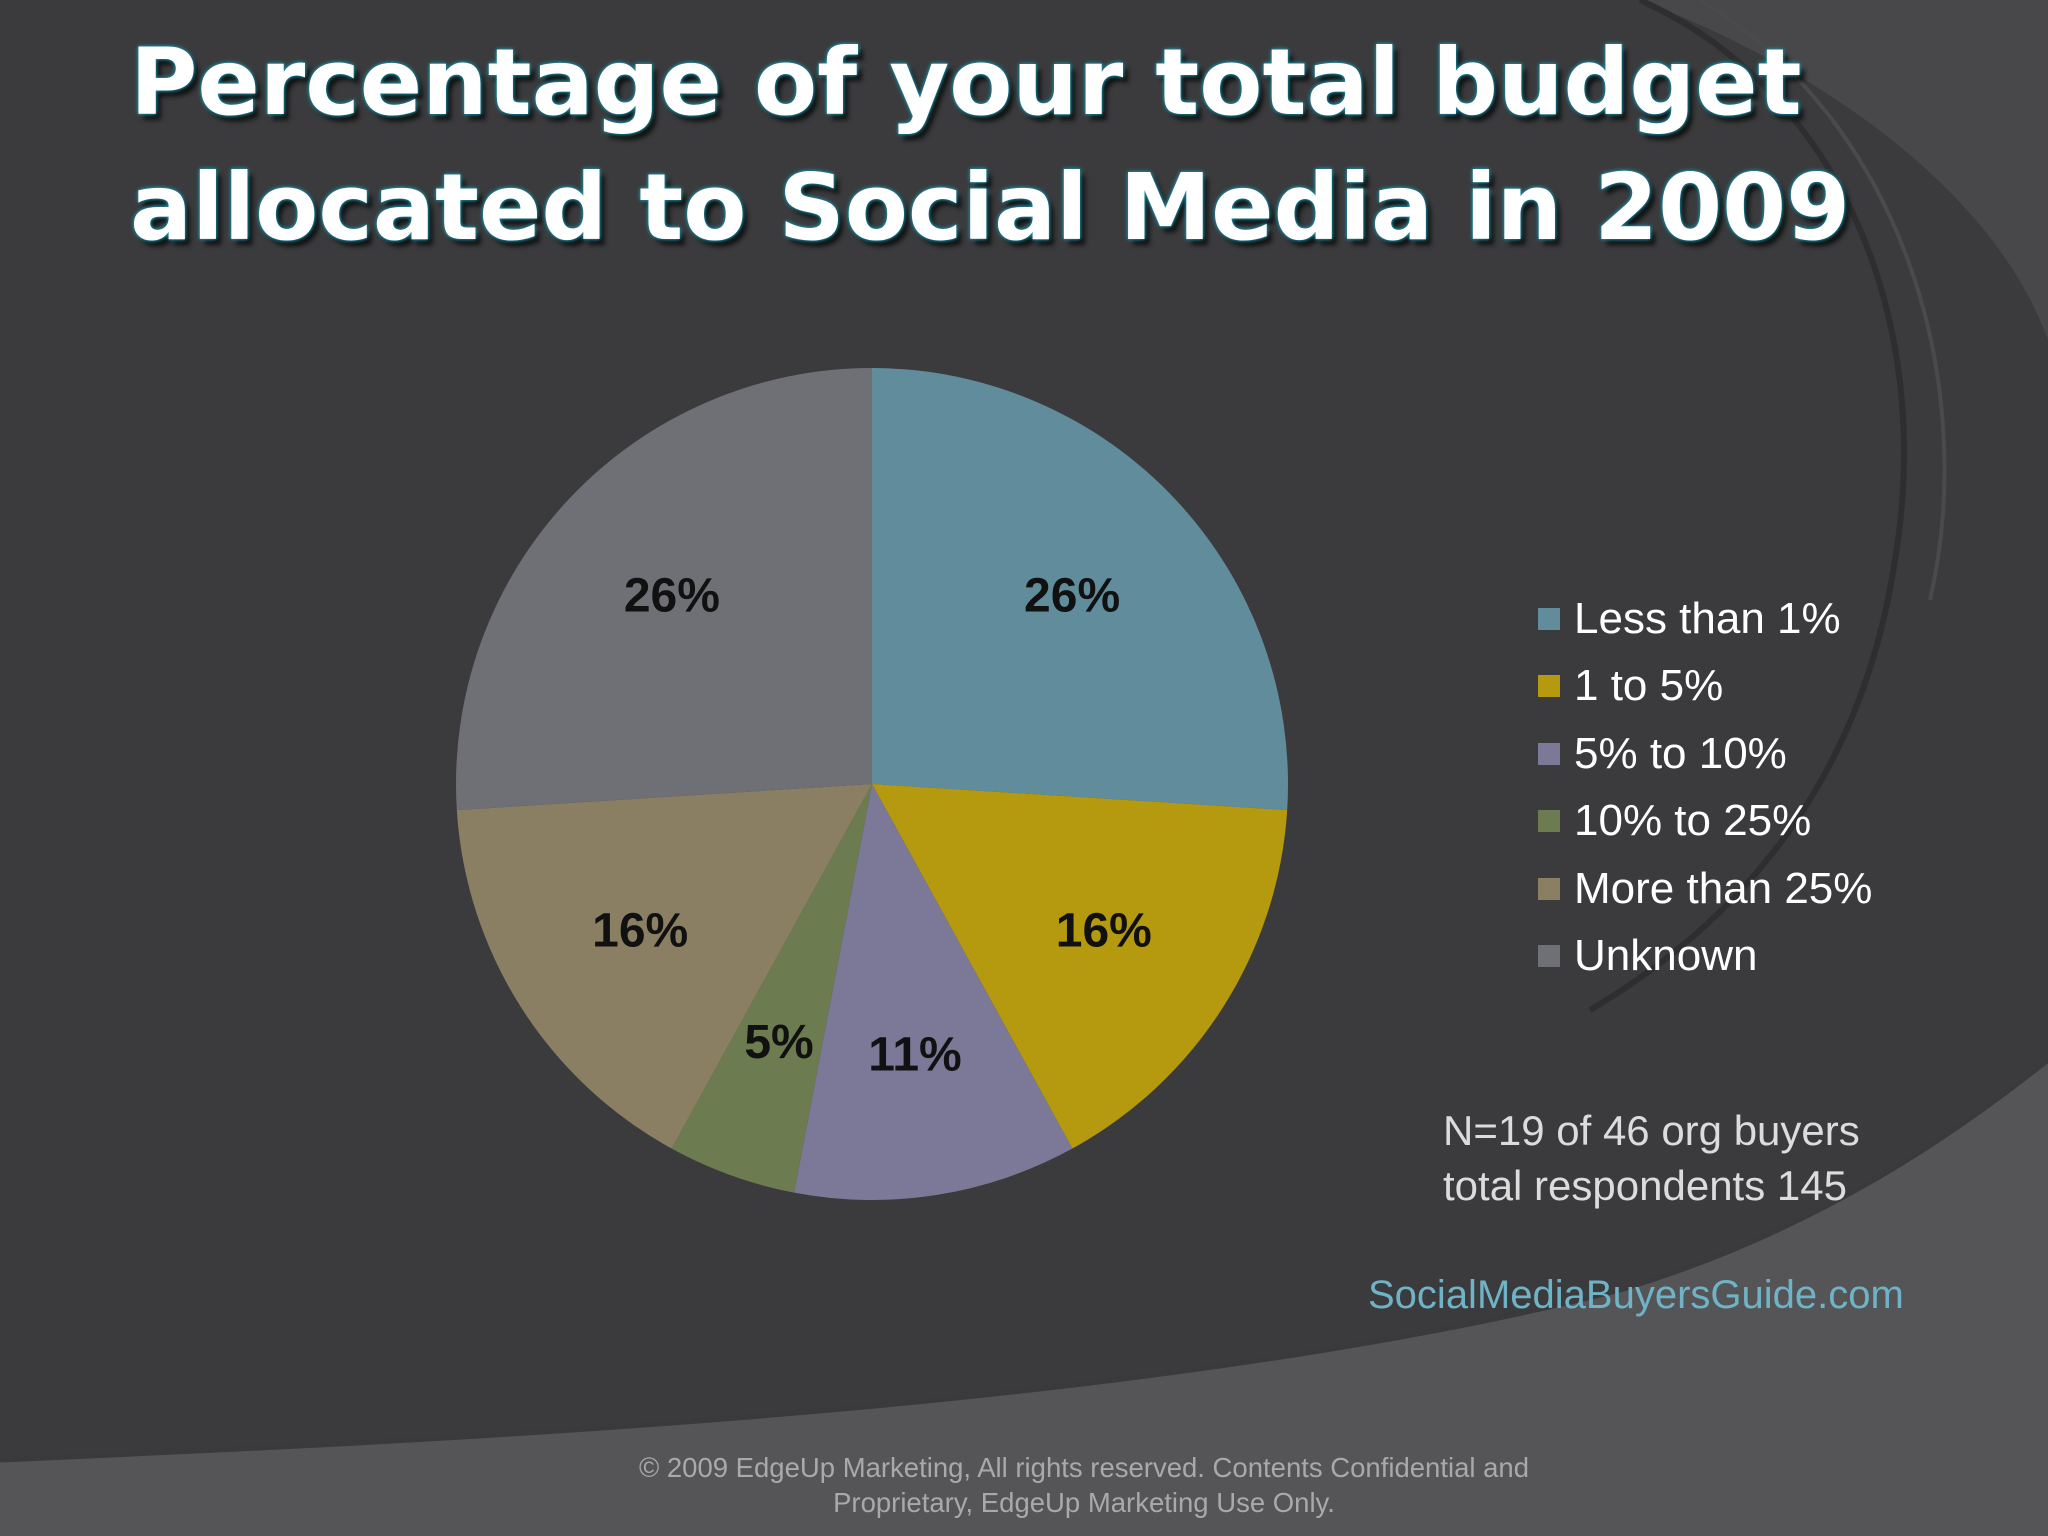 The width and height of the screenshot is (2048, 1536). I want to click on footer-line-2: Proprietary, EdgeUp Marketing Use Only., so click(1084, 1502).